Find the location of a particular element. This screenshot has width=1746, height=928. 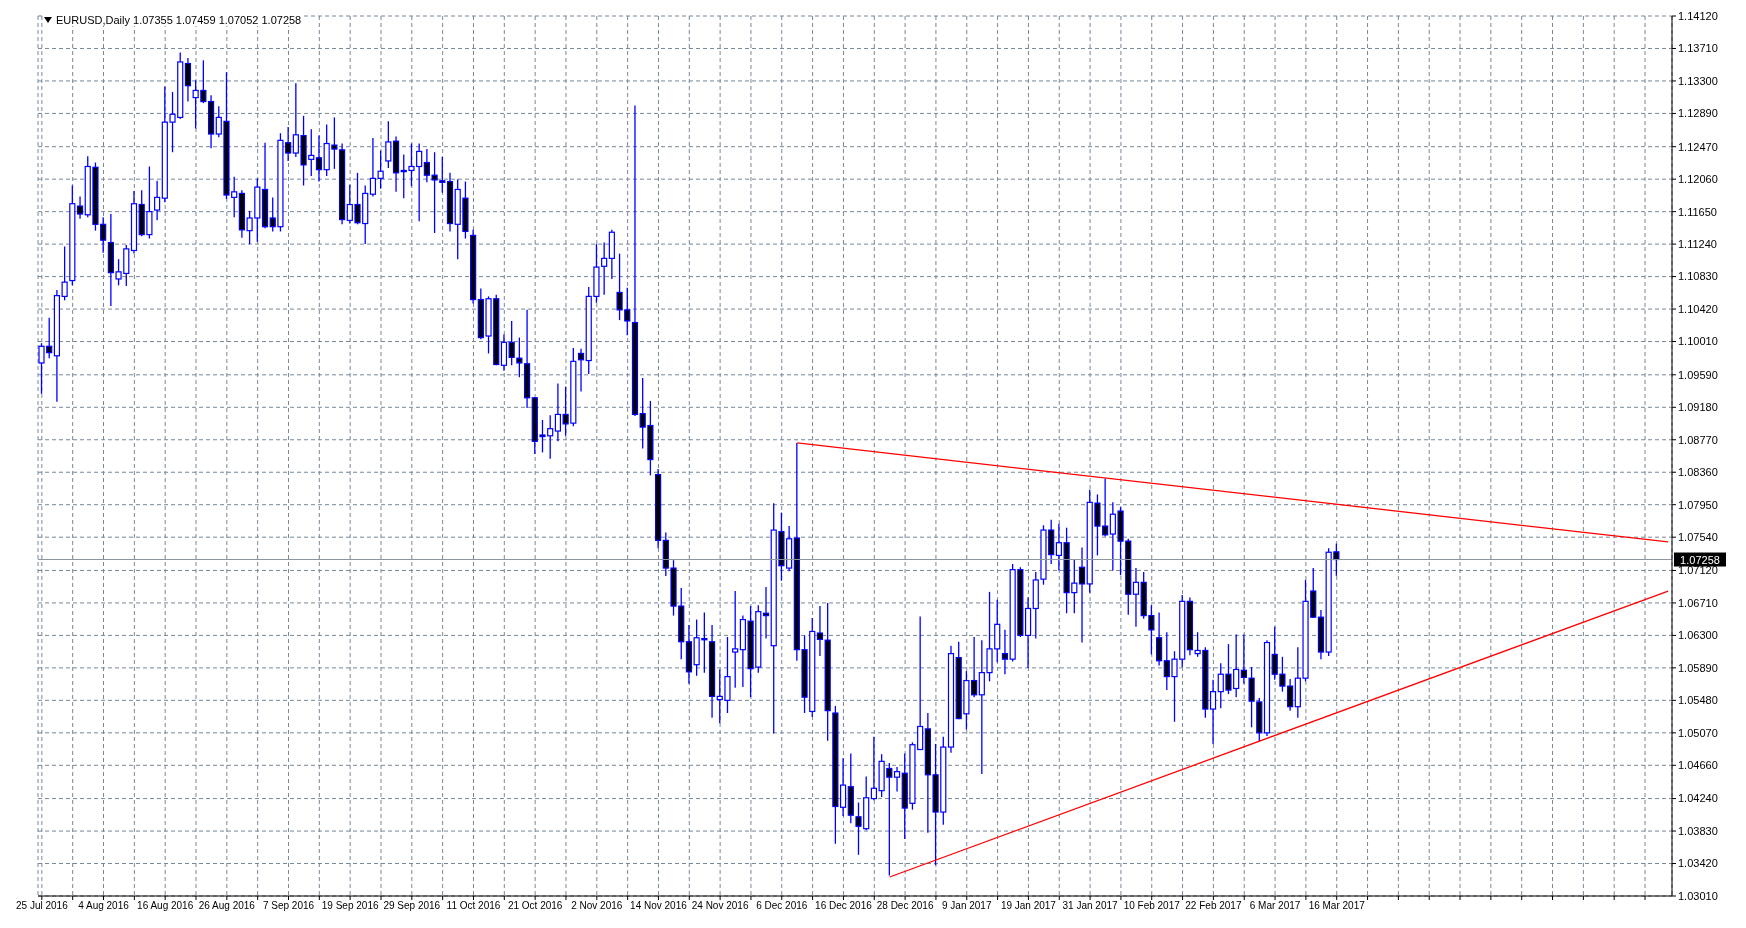

chart-title: EURUSD,Daily 1.07355 1.07459 1.07052 1.07258 is located at coordinates (179, 20).